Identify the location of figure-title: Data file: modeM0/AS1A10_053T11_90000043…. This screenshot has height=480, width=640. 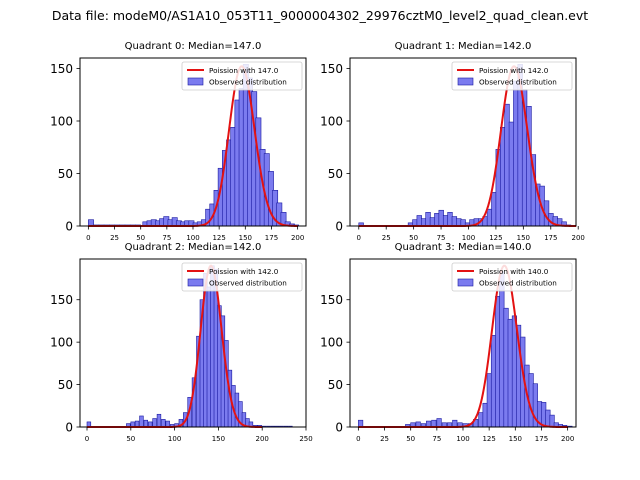
(320, 15).